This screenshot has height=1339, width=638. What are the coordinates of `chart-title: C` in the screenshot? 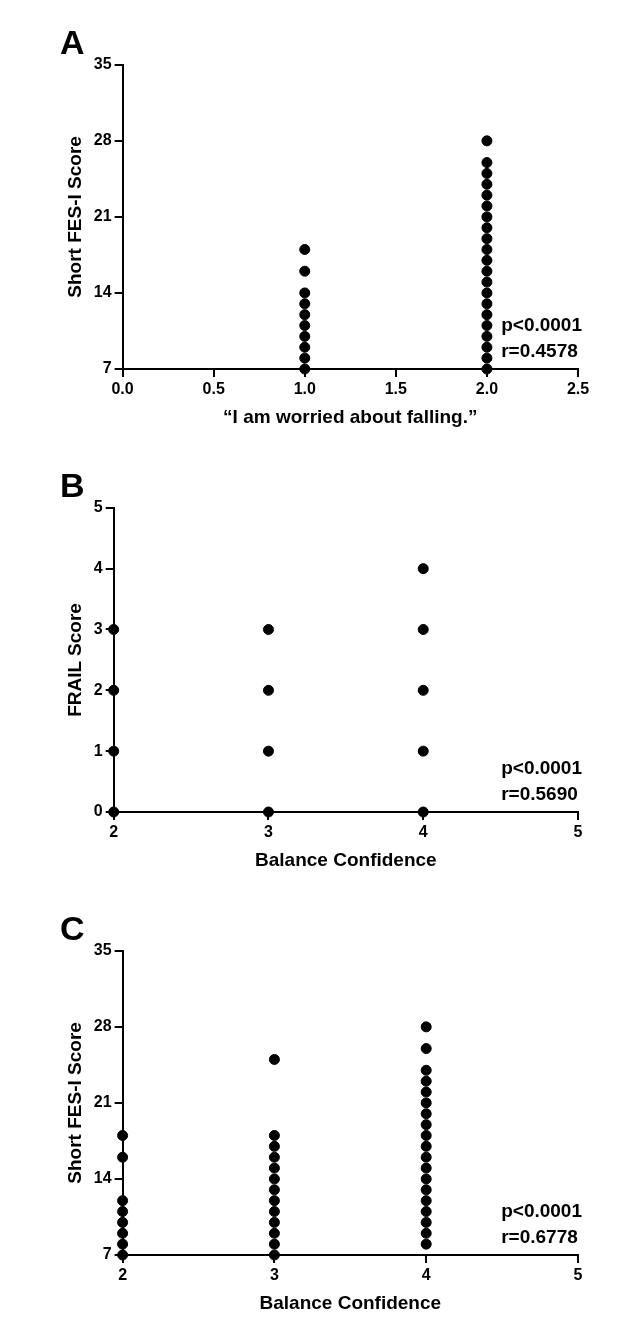 It's located at (72, 927).